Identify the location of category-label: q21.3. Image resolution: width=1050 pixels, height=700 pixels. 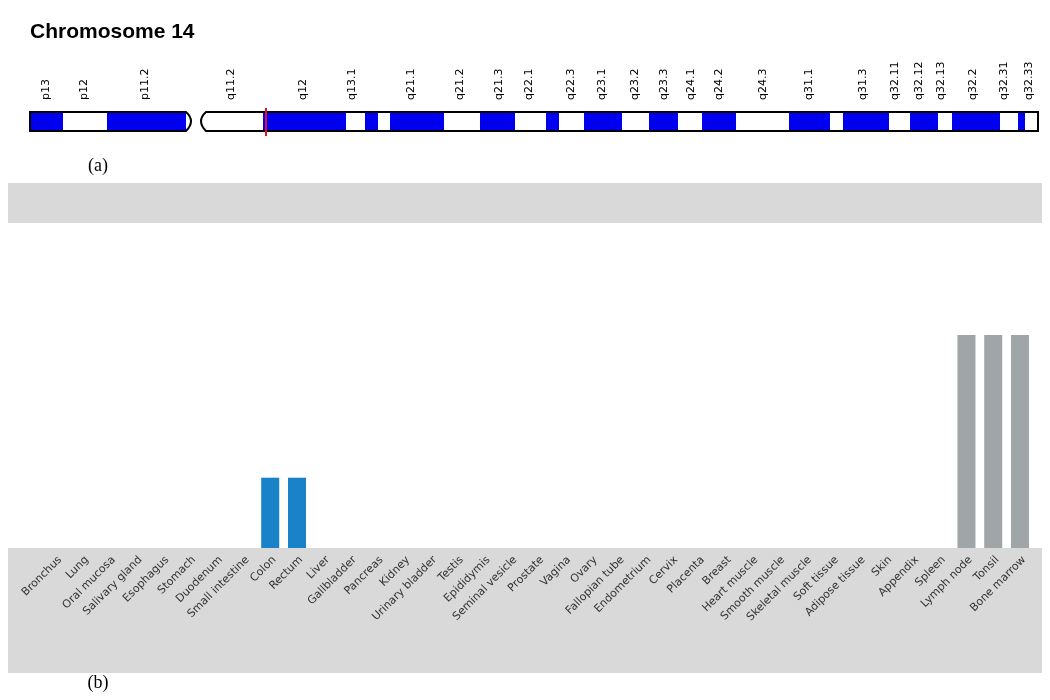
(498, 84).